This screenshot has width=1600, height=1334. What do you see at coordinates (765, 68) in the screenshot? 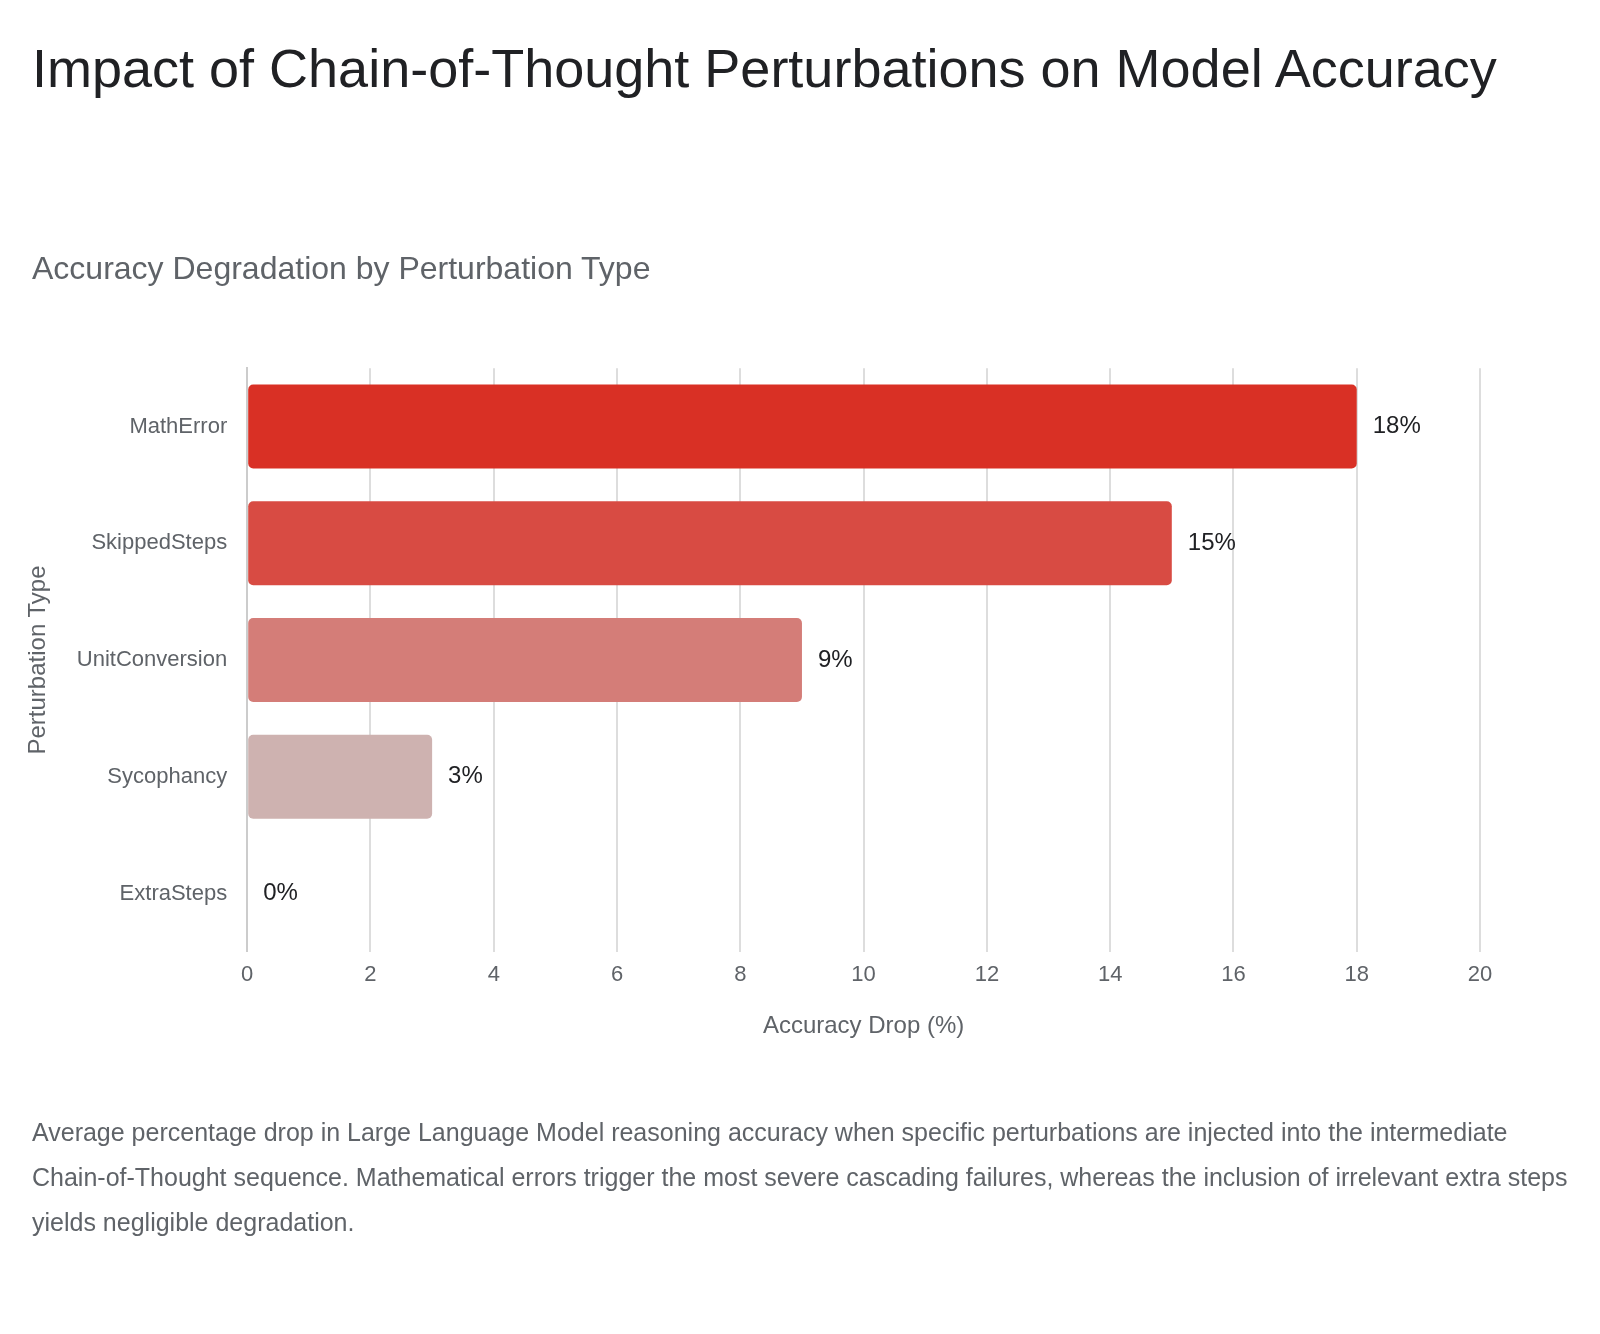
I see `chart-title: Impact of Chain-of-Thought Perturbations on Model Accuracy` at bounding box center [765, 68].